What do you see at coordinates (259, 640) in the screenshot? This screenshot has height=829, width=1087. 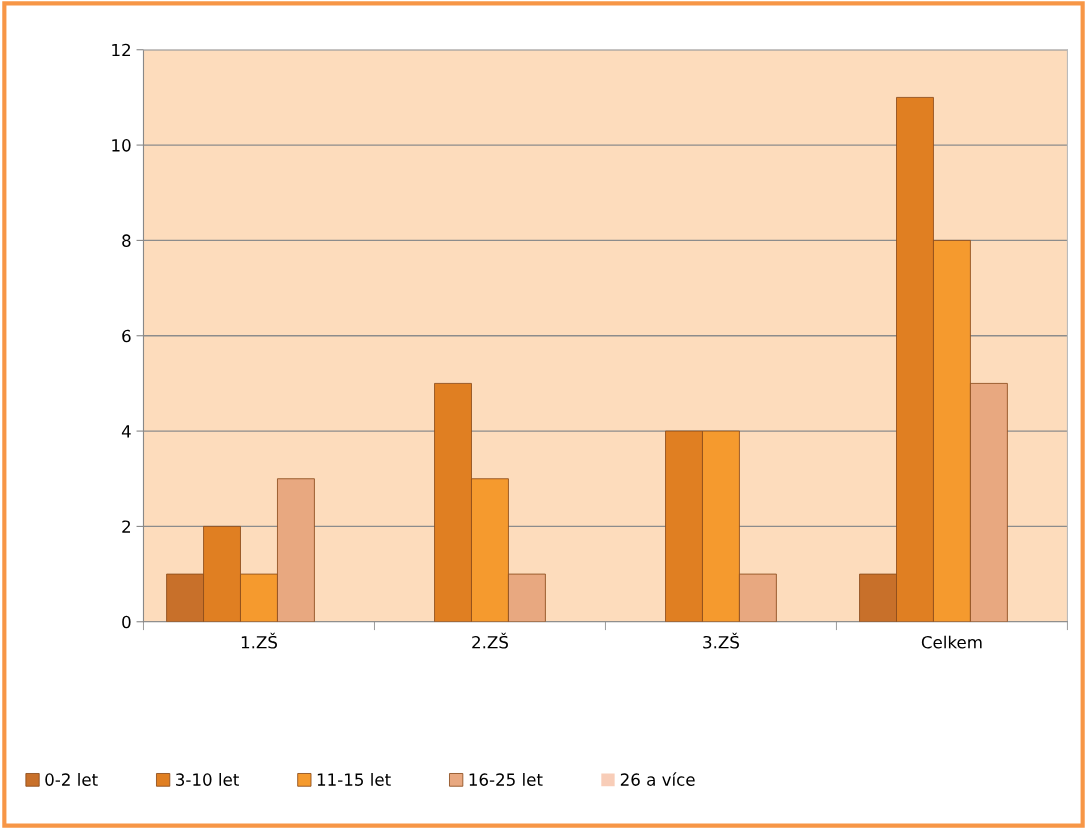 I see `x-tick-label: 1.ZŠ` at bounding box center [259, 640].